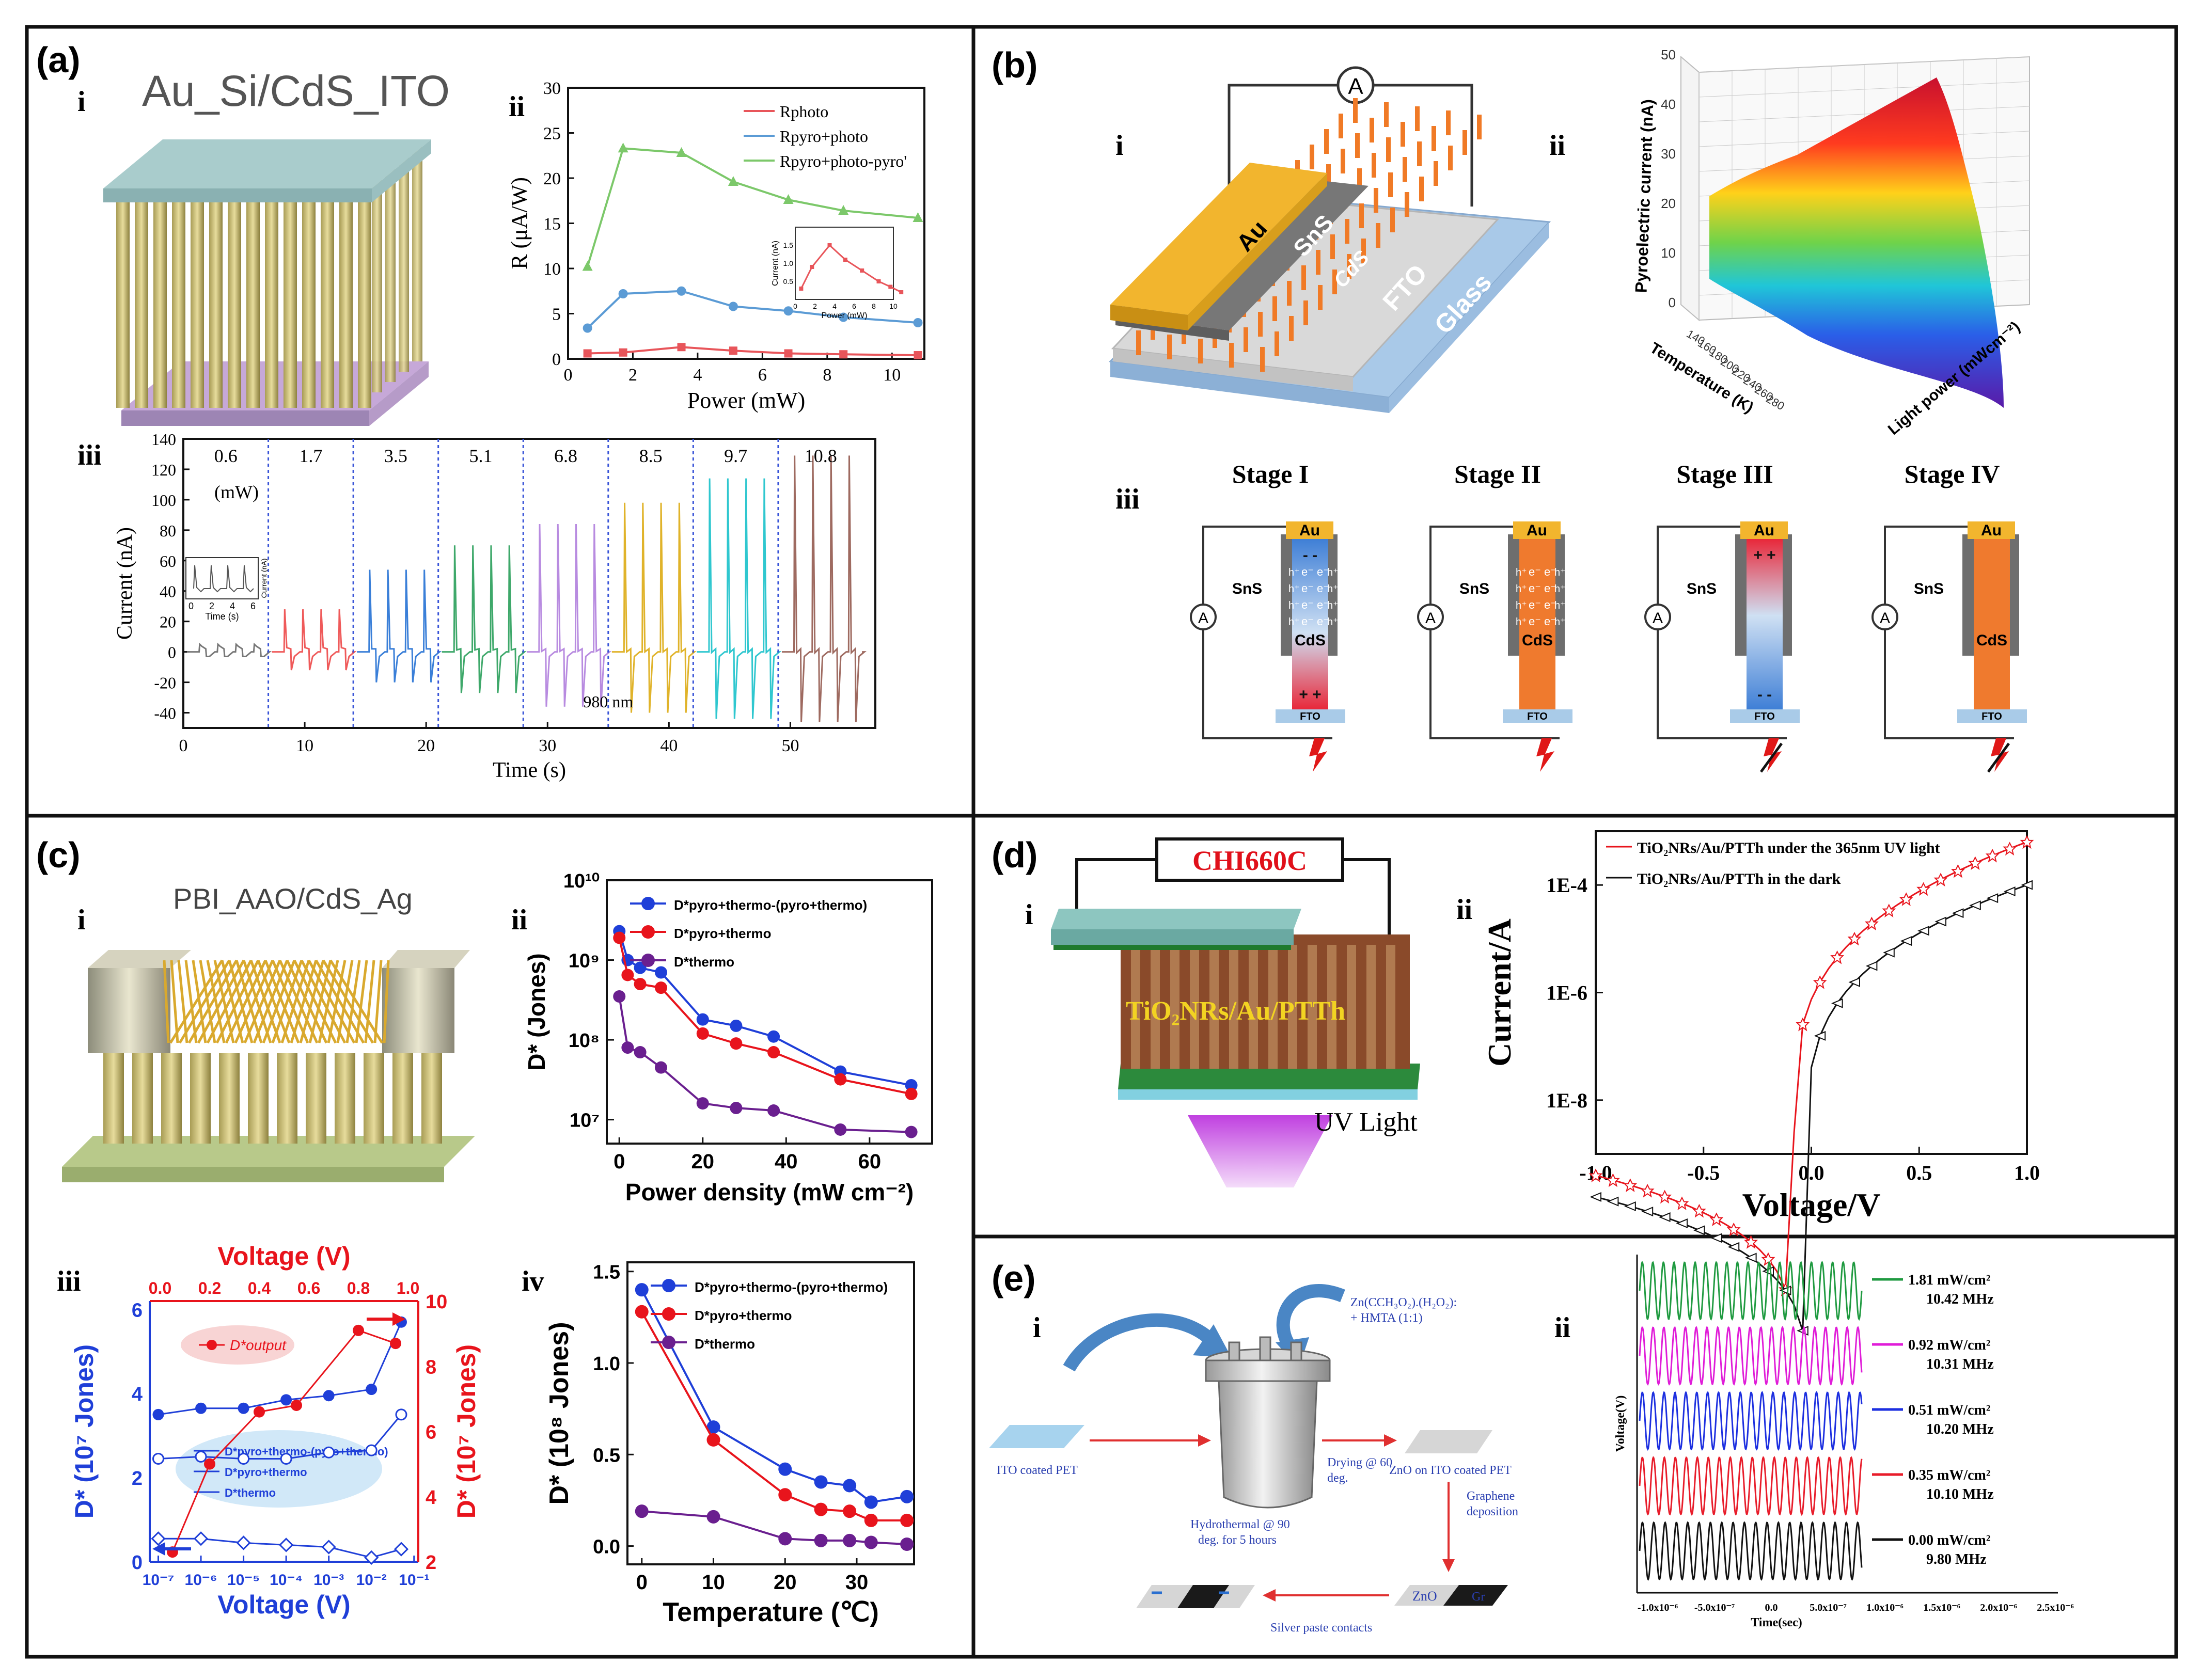 The image size is (2202, 1680). What do you see at coordinates (2027, 1173) in the screenshot?
I see `x-tick-label: 1.0` at bounding box center [2027, 1173].